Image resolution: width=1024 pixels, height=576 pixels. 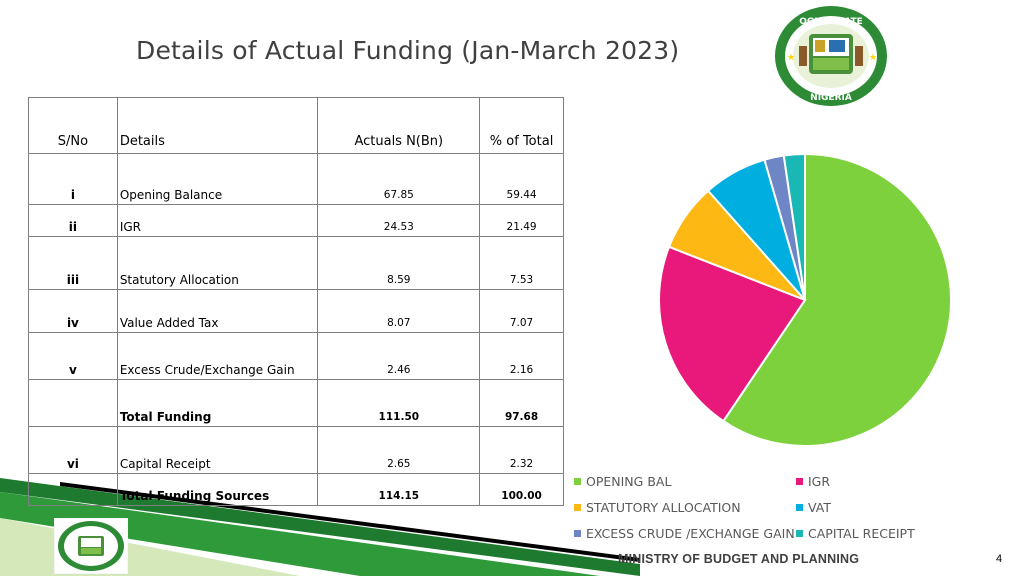 I want to click on legend-item-statutory: STATUTORY ALLOCATION, so click(x=657, y=507).